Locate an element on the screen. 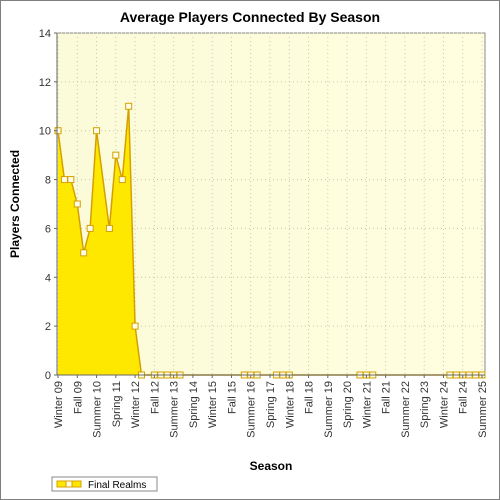  y-tick-label: 4 is located at coordinates (48, 278).